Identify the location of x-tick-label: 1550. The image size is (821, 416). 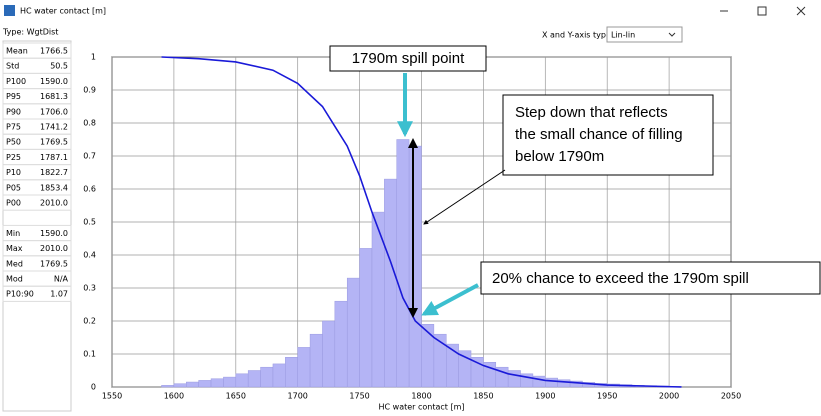
(112, 396).